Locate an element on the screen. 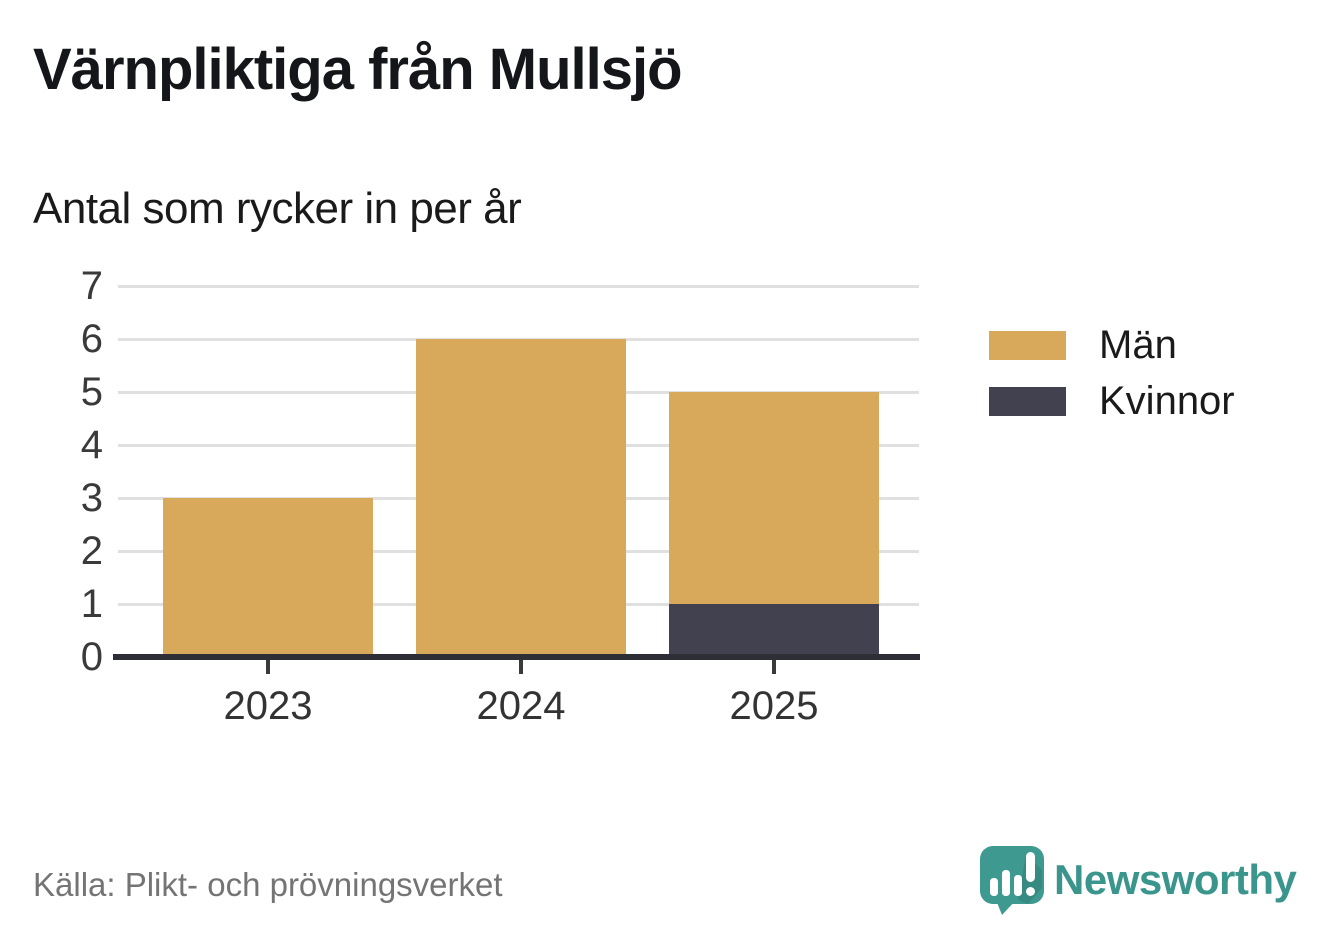 This screenshot has width=1322, height=939. legend-label: Män is located at coordinates (1138, 344).